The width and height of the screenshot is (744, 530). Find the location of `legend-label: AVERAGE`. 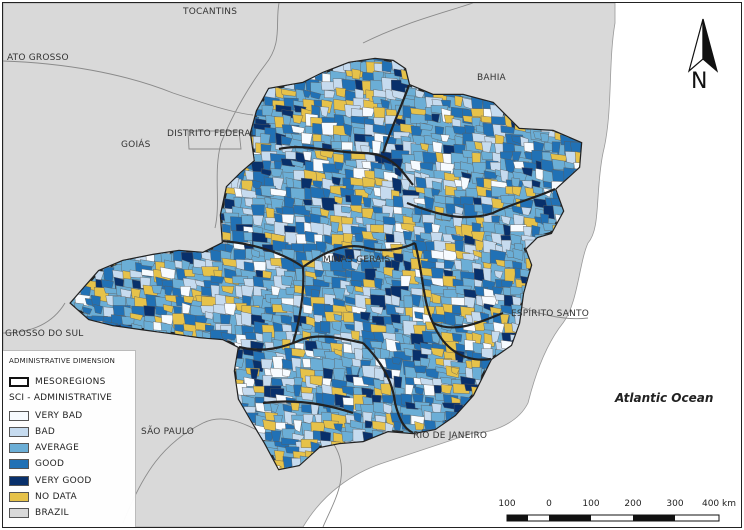

legend-label: AVERAGE is located at coordinates (57, 448).